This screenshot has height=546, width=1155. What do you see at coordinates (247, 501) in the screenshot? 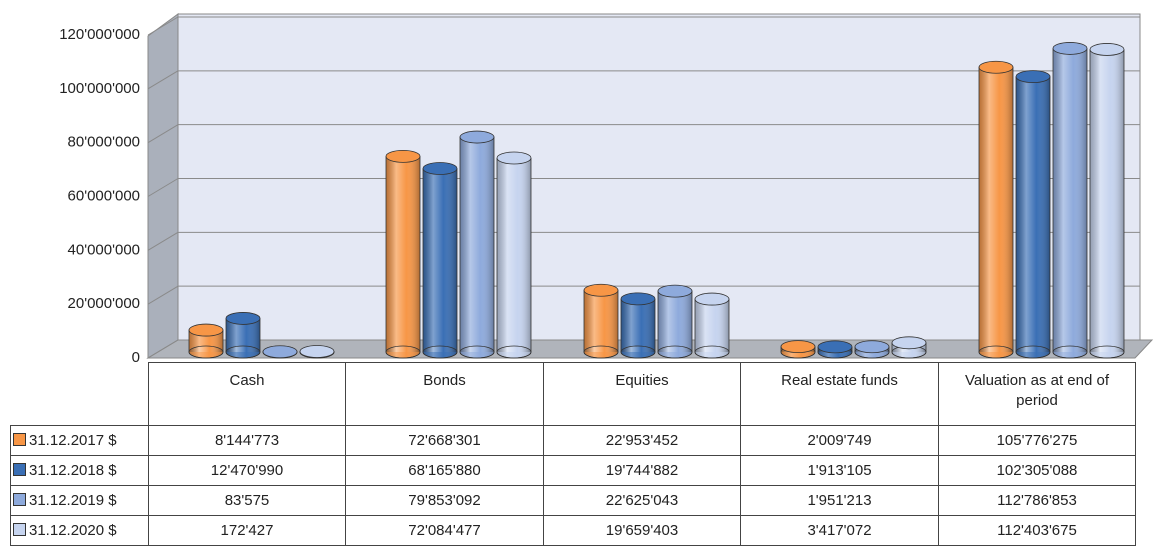
I see `value-label: 83'575` at bounding box center [247, 501].